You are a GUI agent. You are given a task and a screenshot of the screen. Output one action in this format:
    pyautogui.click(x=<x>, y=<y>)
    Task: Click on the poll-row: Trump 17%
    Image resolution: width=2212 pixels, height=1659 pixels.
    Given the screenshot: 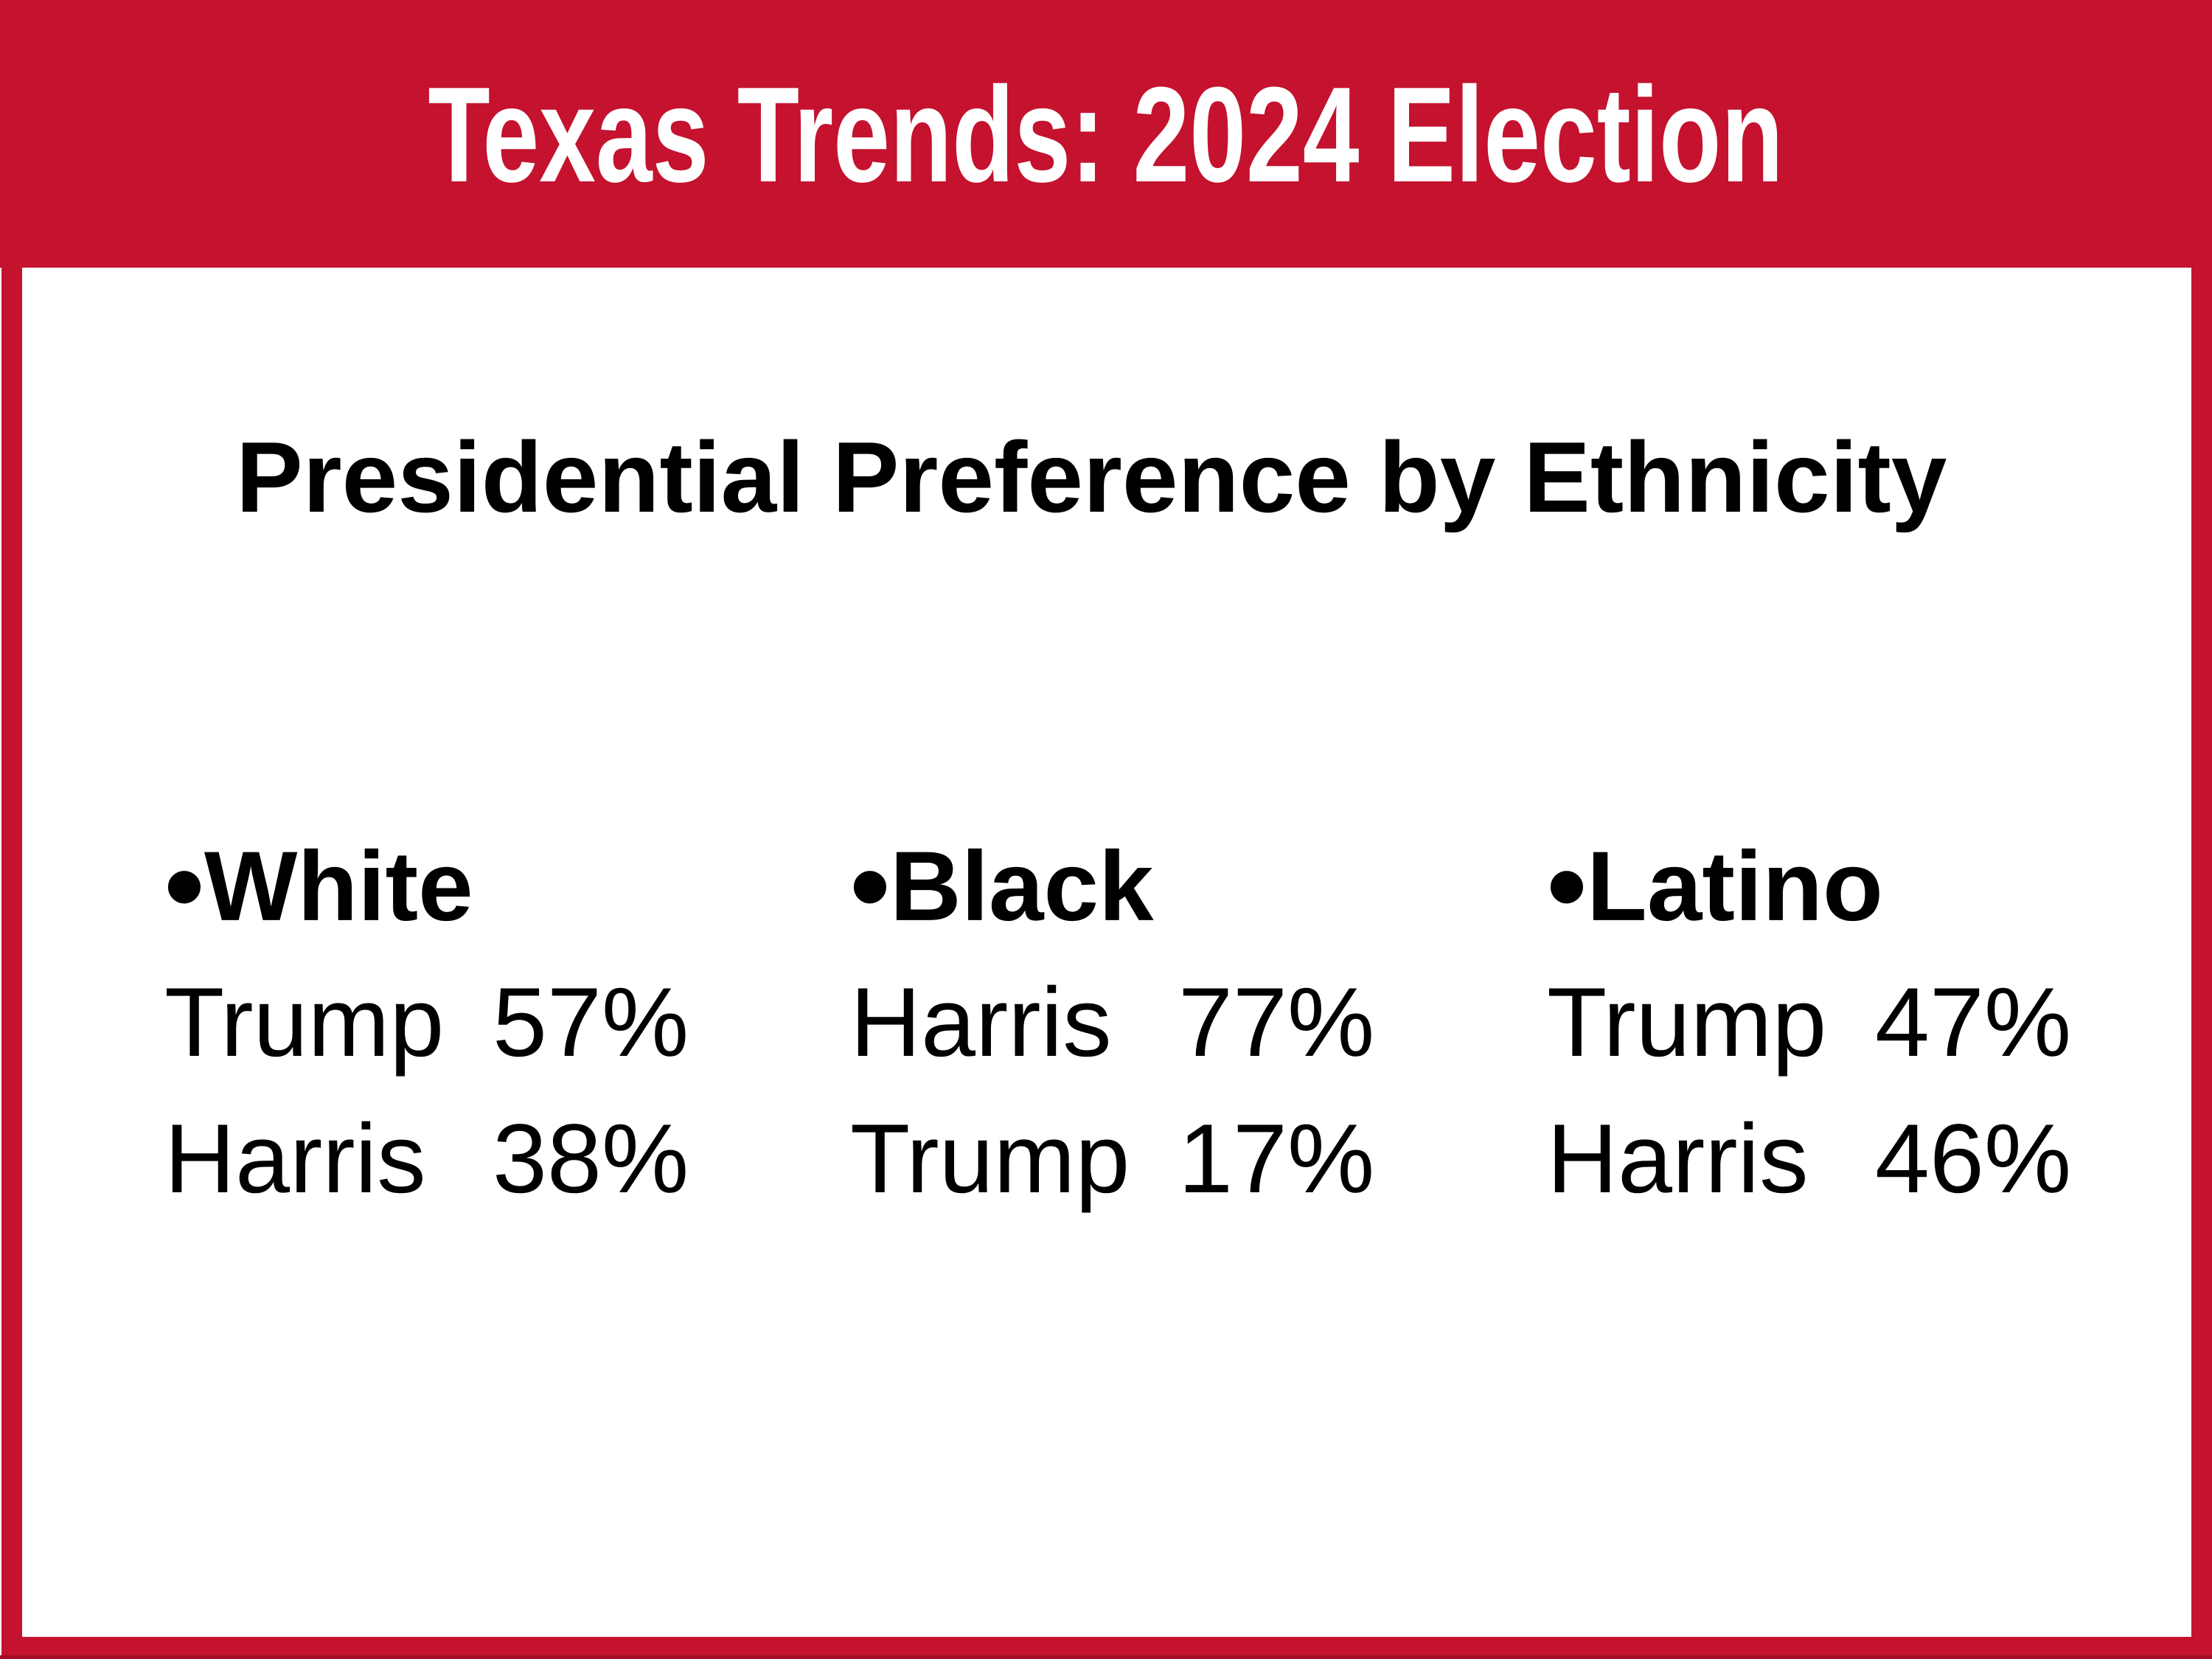 What is the action you would take?
    pyautogui.click(x=1112, y=1159)
    